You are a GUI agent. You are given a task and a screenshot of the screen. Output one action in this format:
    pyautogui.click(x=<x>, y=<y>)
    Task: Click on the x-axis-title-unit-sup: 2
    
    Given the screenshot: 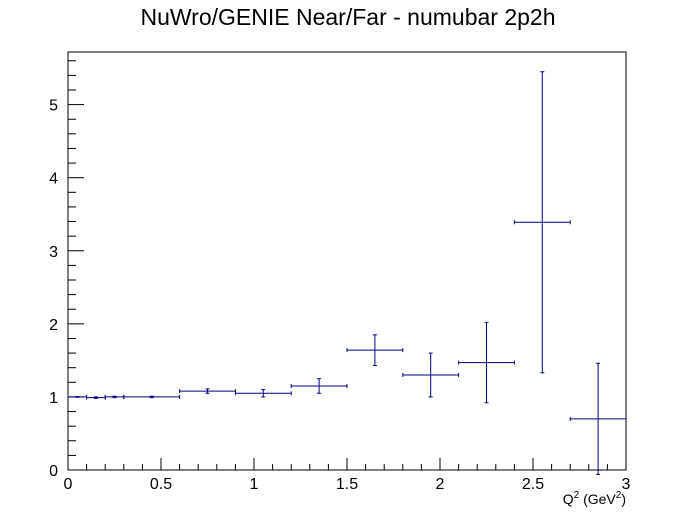 What is the action you would take?
    pyautogui.click(x=619, y=495)
    